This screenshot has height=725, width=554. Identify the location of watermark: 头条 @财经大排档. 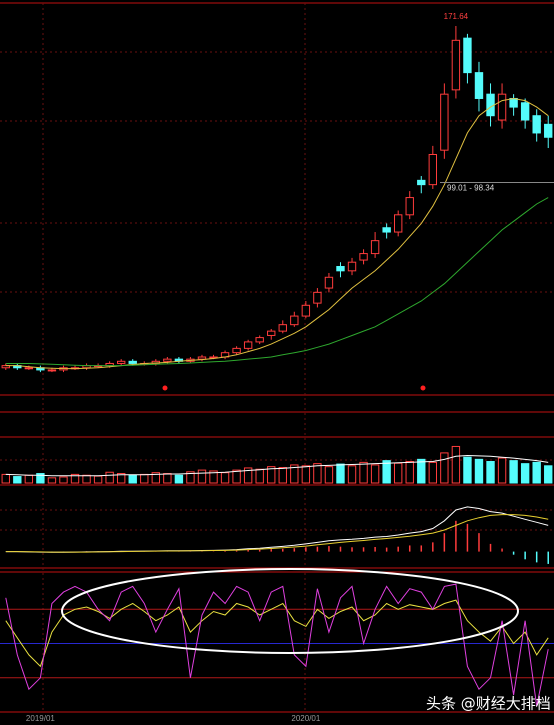
(488, 704).